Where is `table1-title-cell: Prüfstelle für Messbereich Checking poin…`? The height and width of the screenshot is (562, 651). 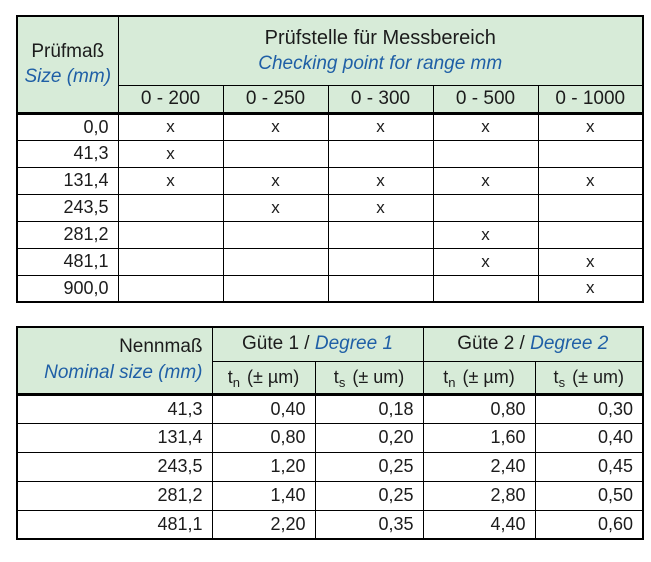 table1-title-cell: Prüfstelle für Messbereich Checking poin… is located at coordinates (380, 50).